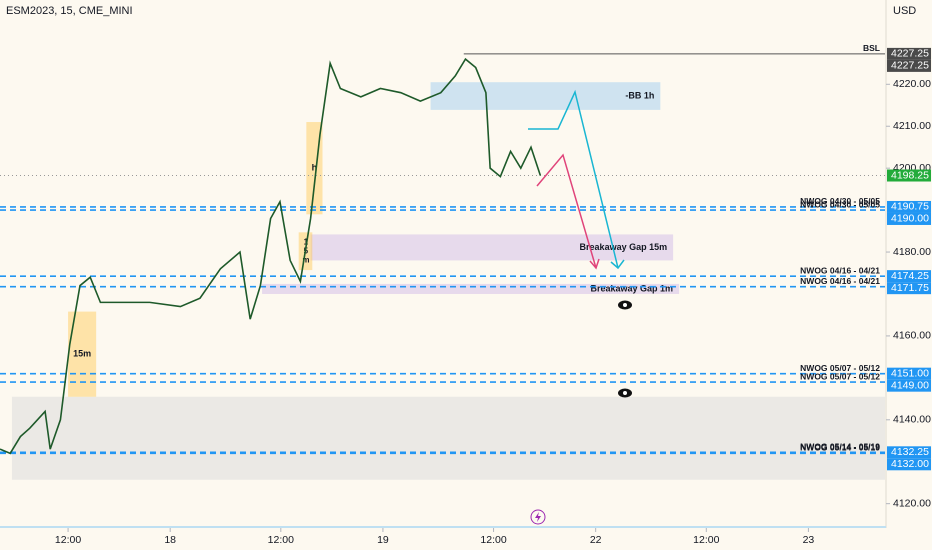 Image resolution: width=932 pixels, height=550 pixels. What do you see at coordinates (639, 95) in the screenshot?
I see `zone-label: -BB 1h` at bounding box center [639, 95].